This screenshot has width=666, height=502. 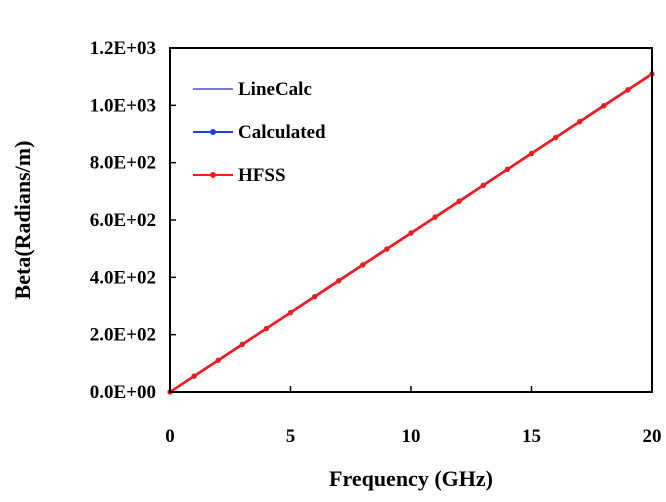 I want to click on legend-item: LineCalc, so click(x=252, y=89).